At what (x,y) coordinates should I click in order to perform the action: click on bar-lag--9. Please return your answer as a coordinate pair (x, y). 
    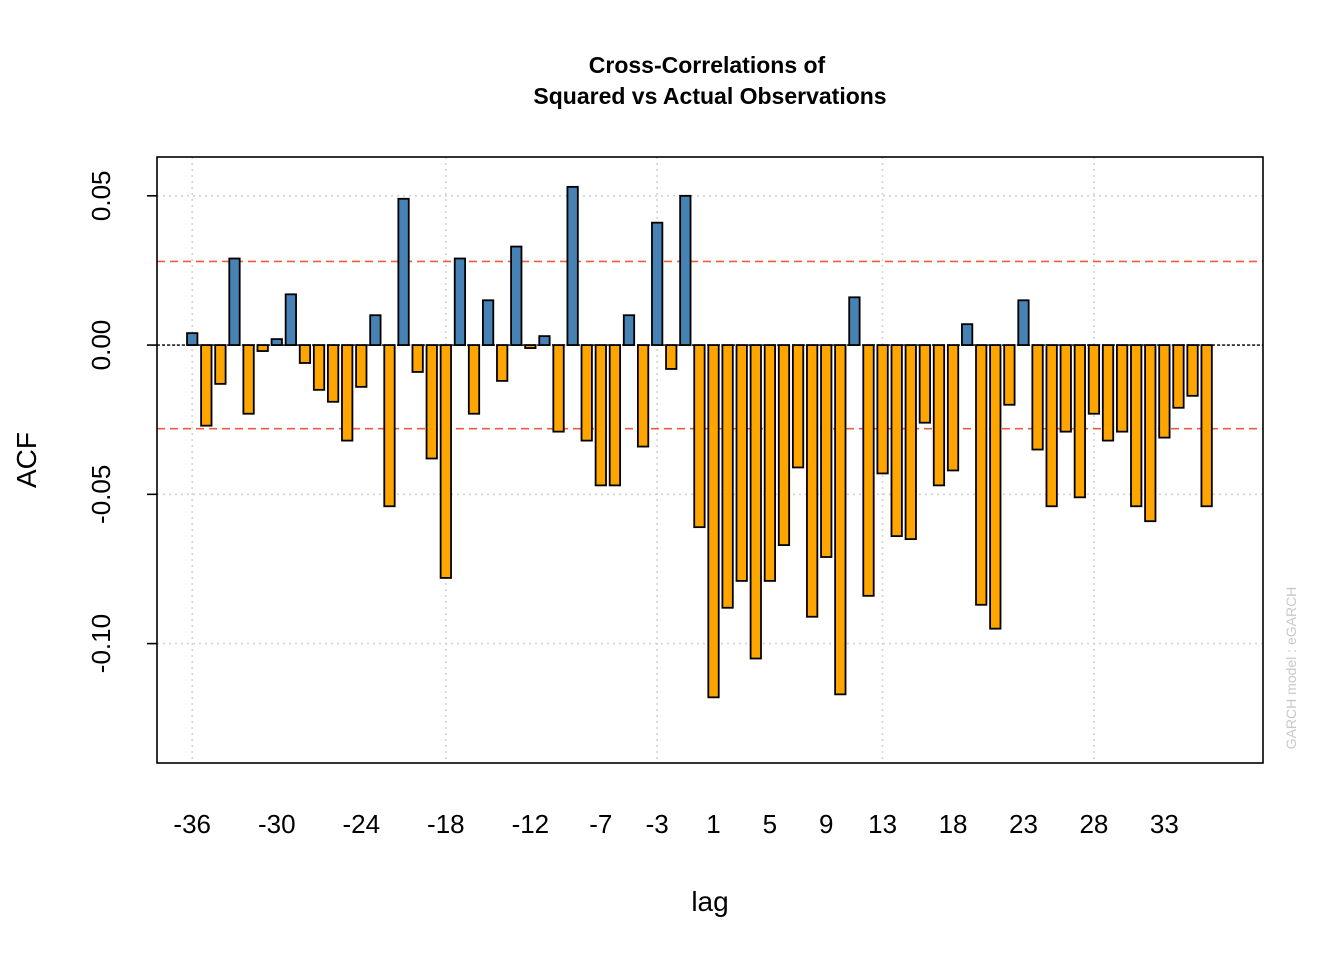
    Looking at the image, I should click on (572, 265).